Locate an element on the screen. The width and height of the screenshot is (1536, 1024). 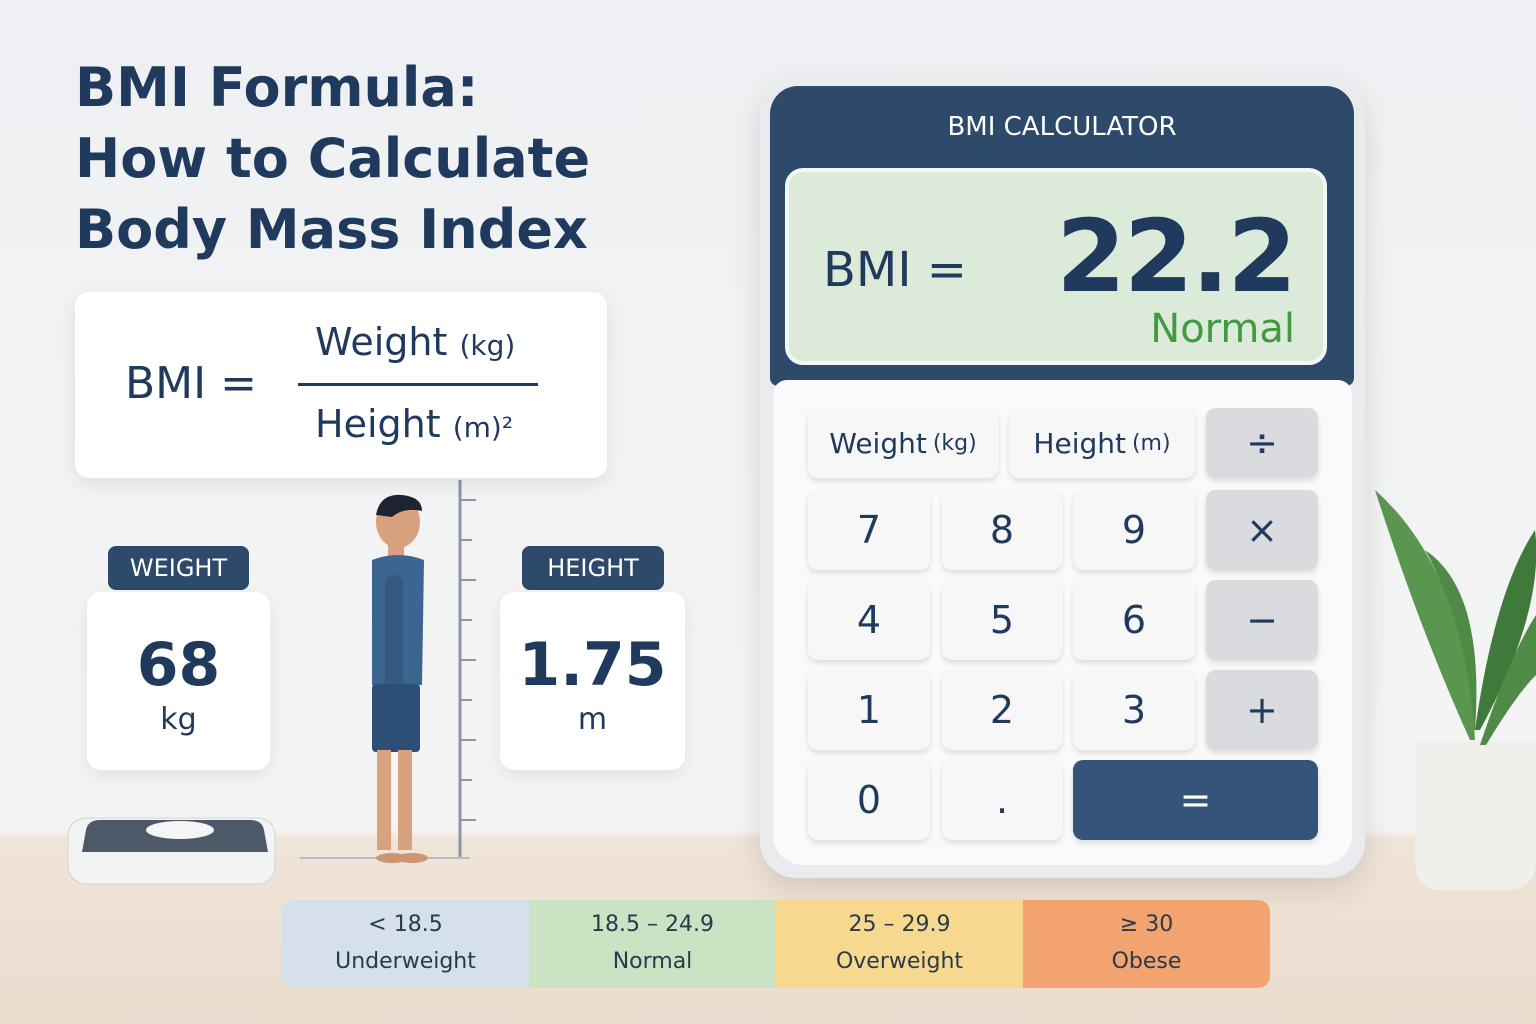
height-unit: m is located at coordinates (592, 719).